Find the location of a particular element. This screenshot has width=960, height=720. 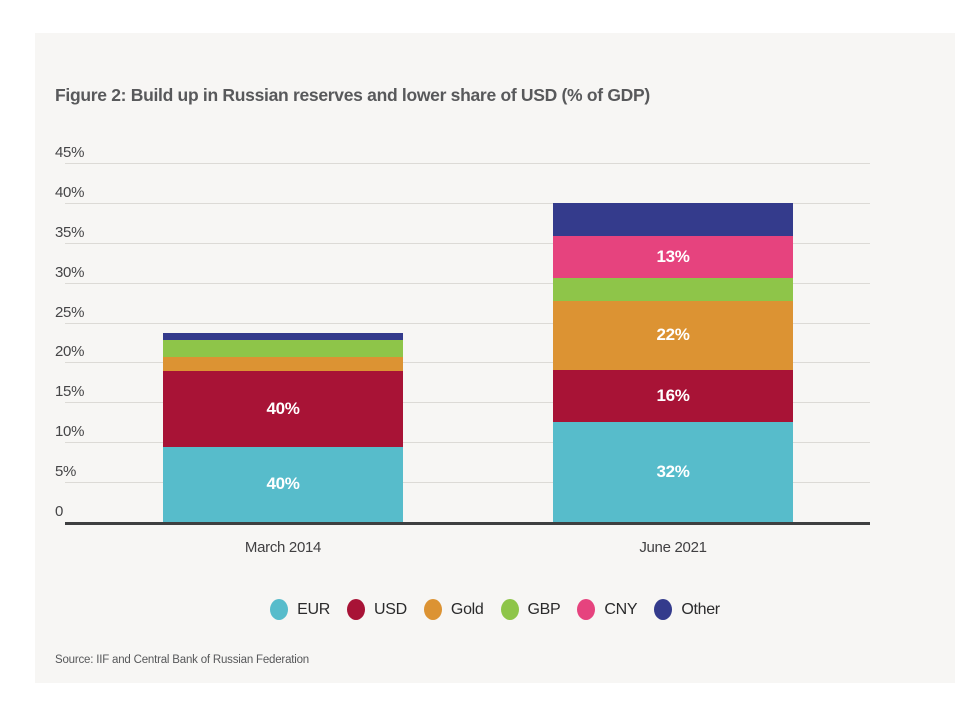

x-tick-label-march-2014: March 2014 is located at coordinates (283, 547).